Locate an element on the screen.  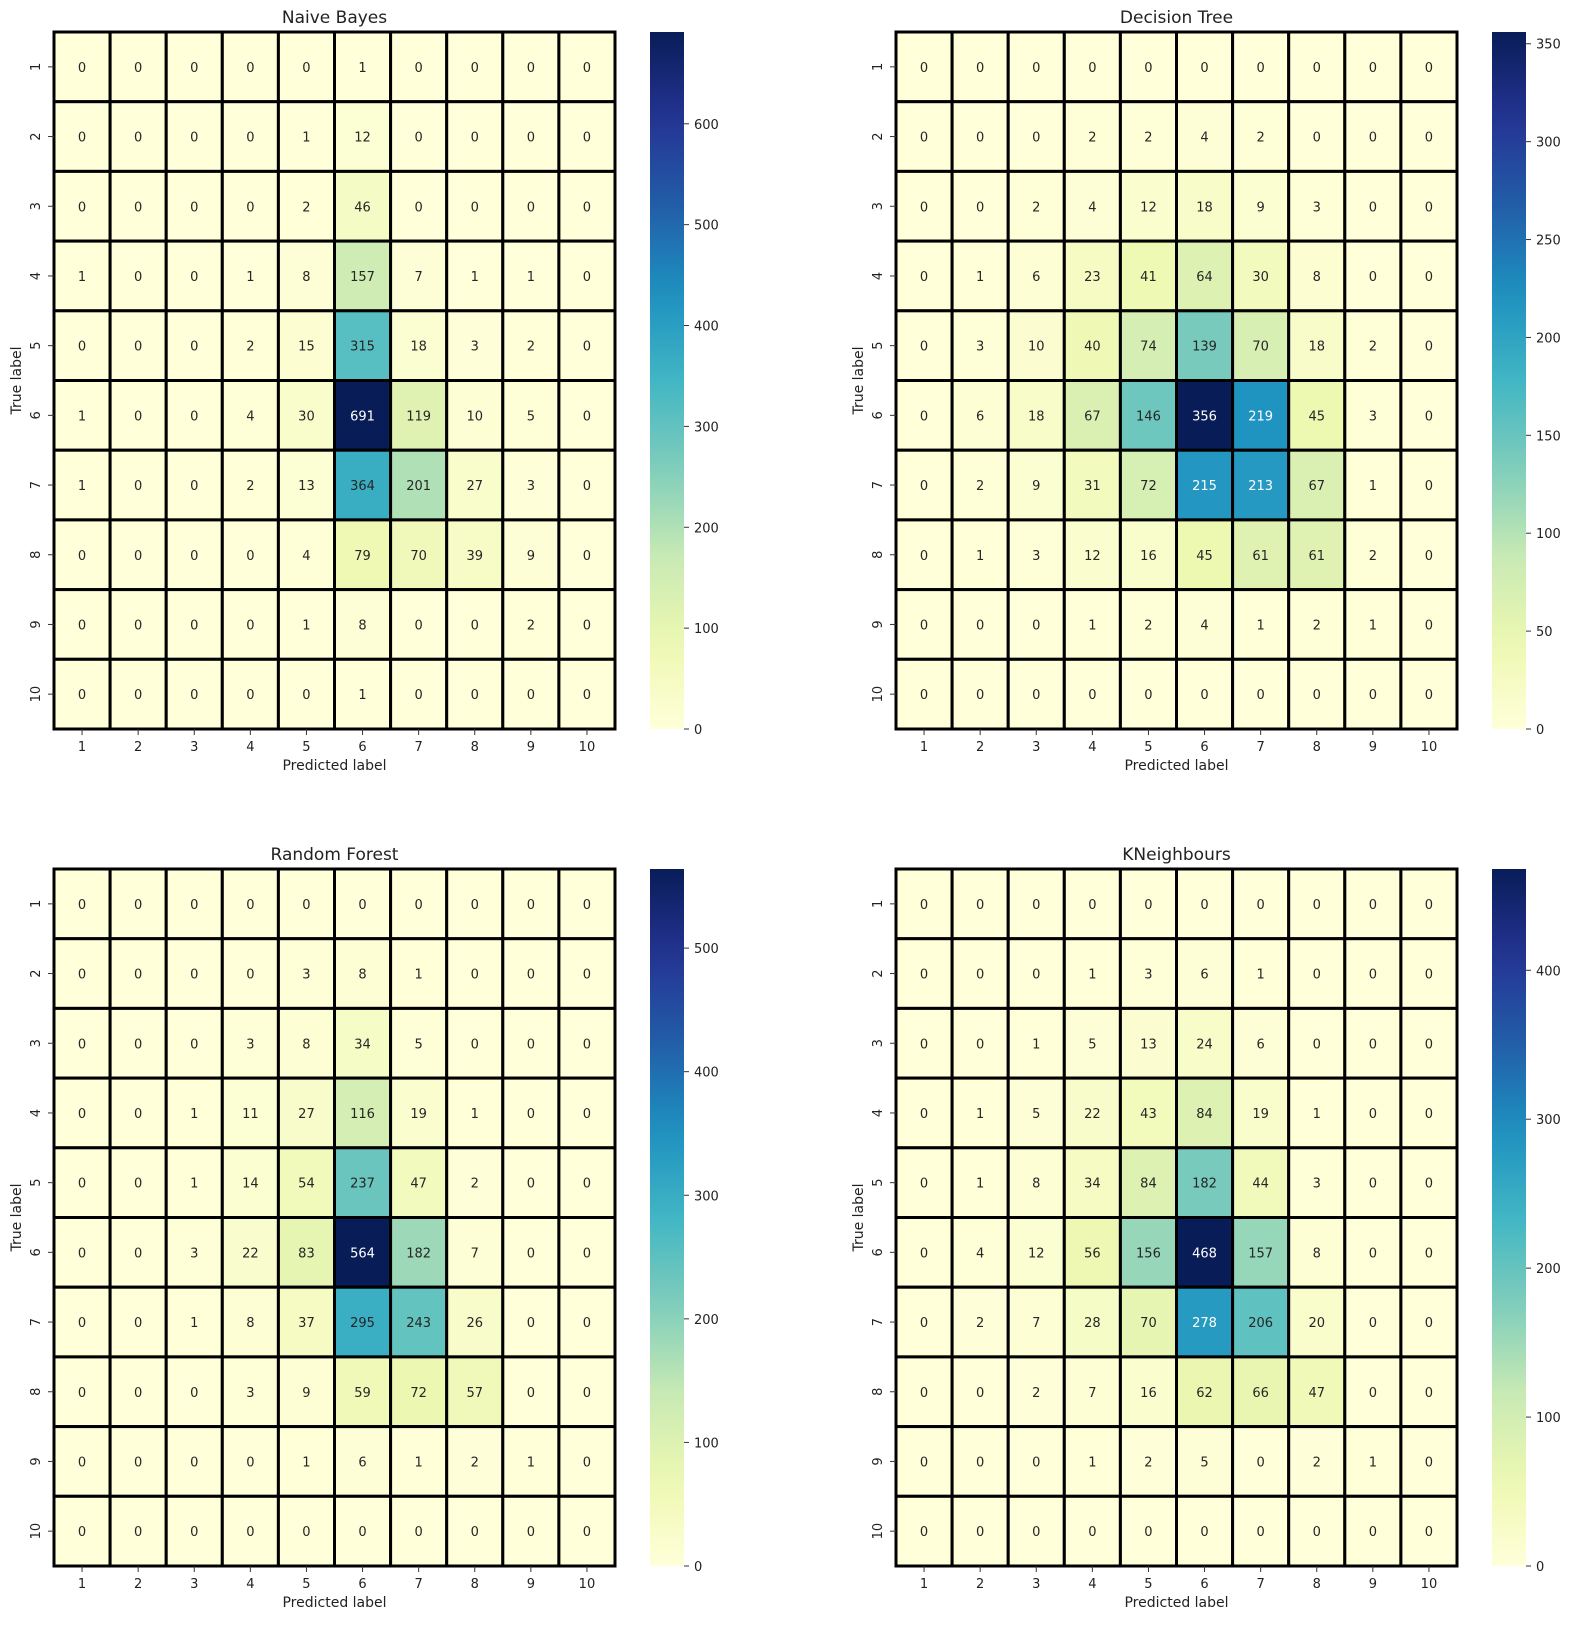
cell-value-label: 45 is located at coordinates (1204, 556).